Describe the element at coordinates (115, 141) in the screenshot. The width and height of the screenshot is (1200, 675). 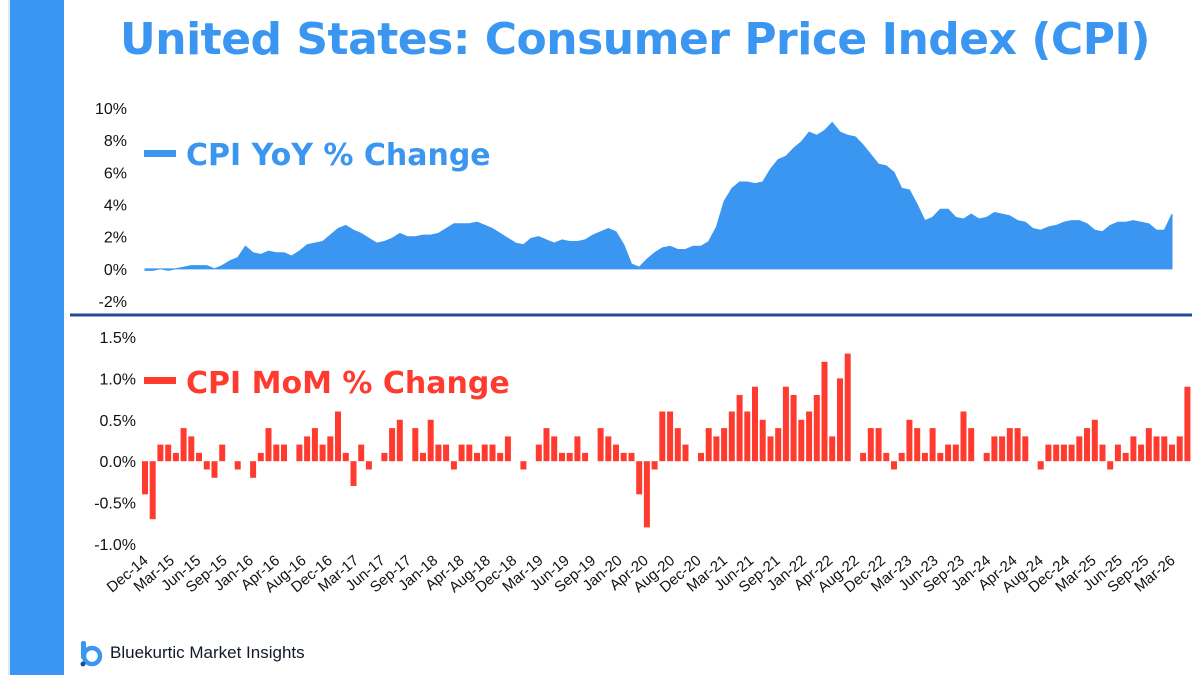
I see `yoy-y-tick-label: 8%` at that location.